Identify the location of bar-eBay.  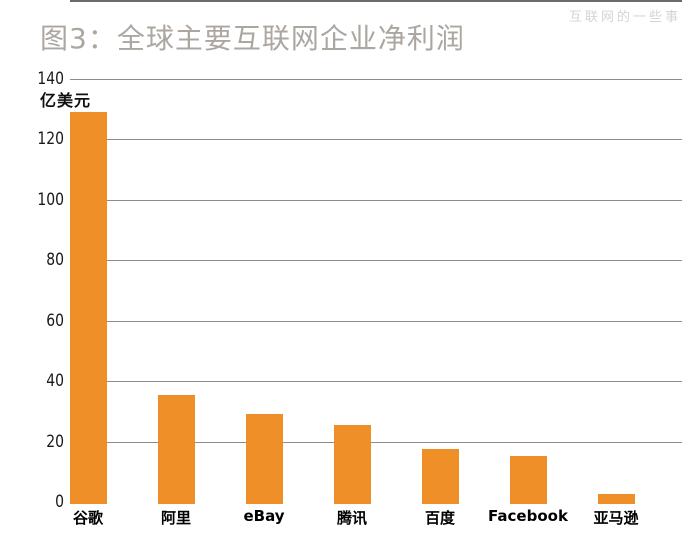
(264, 459).